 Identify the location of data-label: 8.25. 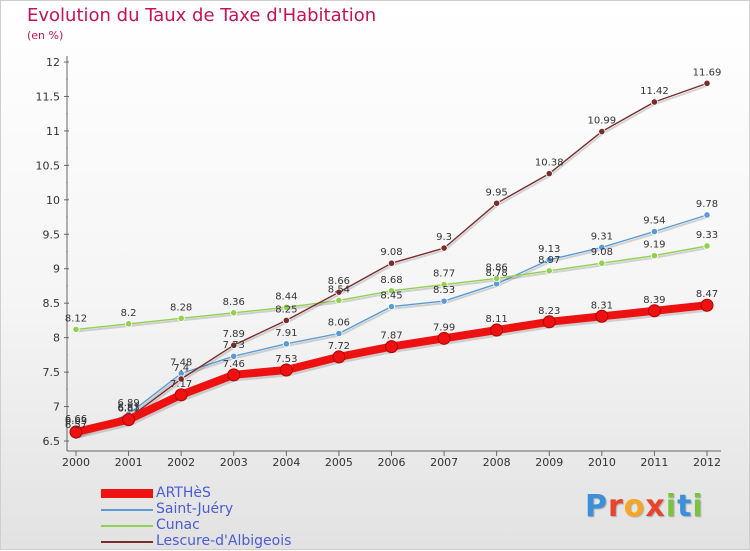
(286, 309).